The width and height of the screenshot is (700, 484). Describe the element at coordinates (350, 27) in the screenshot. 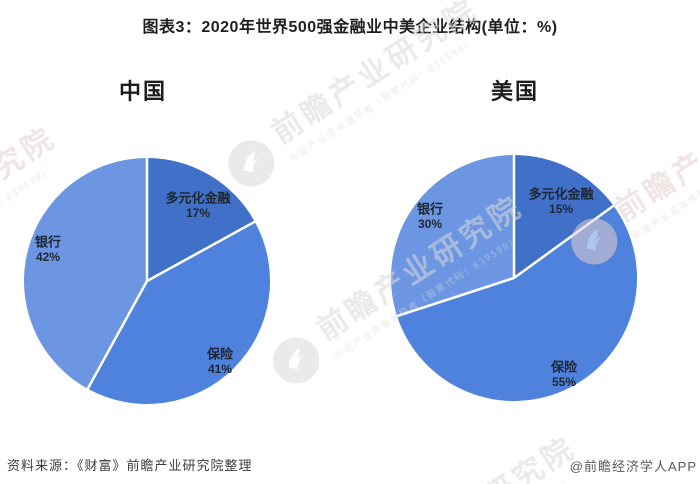

I see `page-title: 图表3：2020年世界500强金融业中美企业结构(单位：%)` at that location.